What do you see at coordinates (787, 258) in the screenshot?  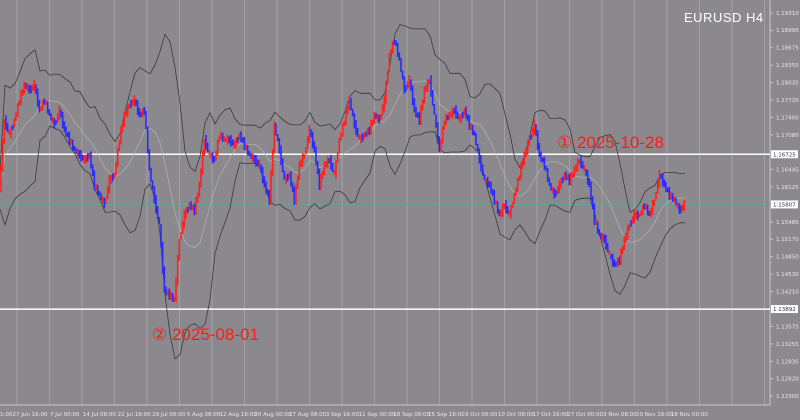 I see `y-tick-label: 1.14850` at bounding box center [787, 258].